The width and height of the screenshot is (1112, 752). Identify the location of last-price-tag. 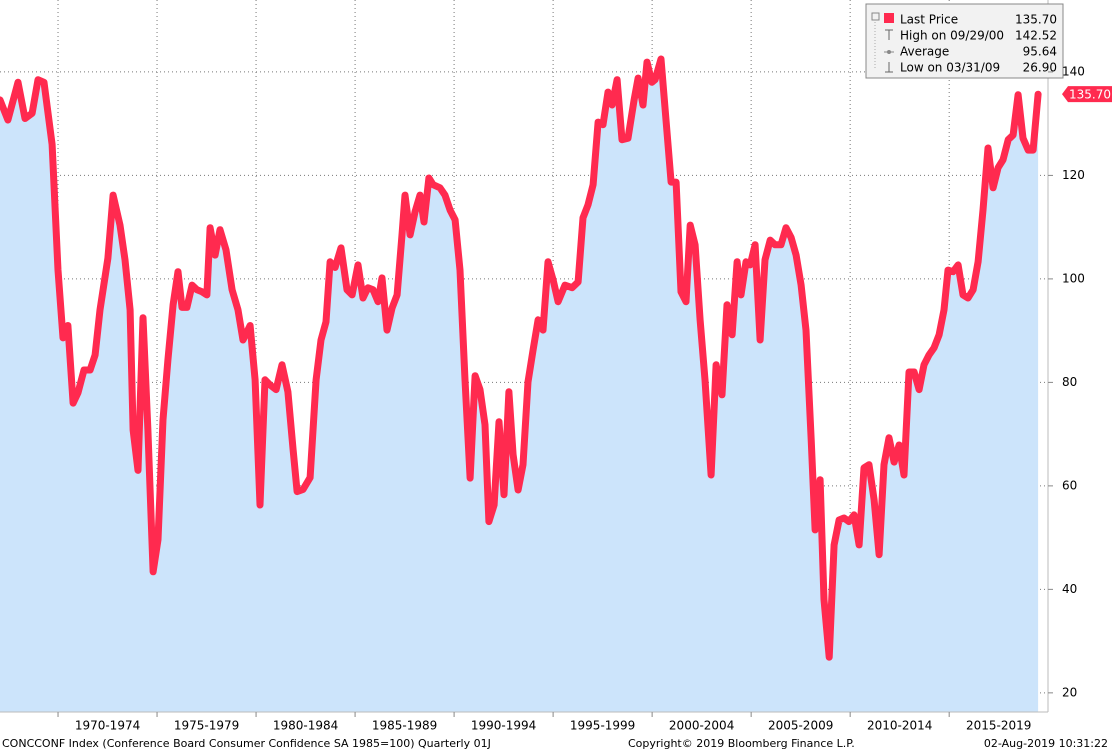
(1087, 94).